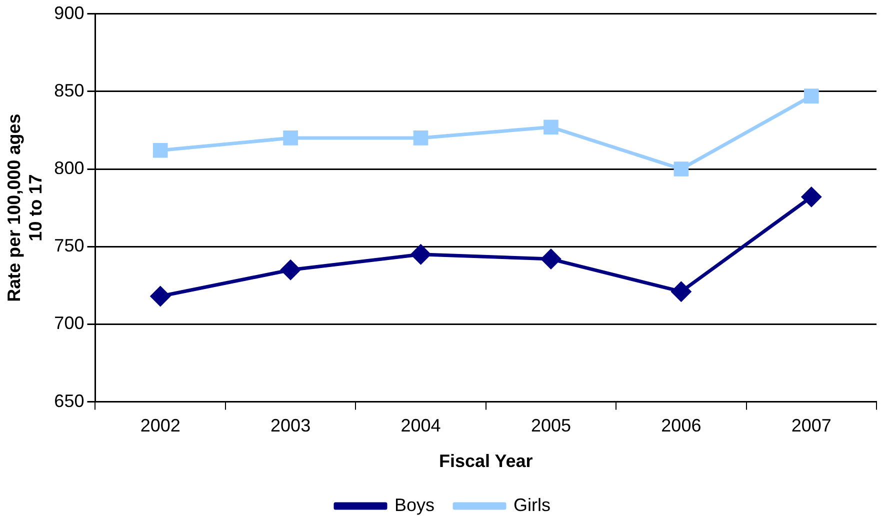 This screenshot has width=888, height=525. What do you see at coordinates (681, 426) in the screenshot?
I see `x-tick-label: 2006` at bounding box center [681, 426].